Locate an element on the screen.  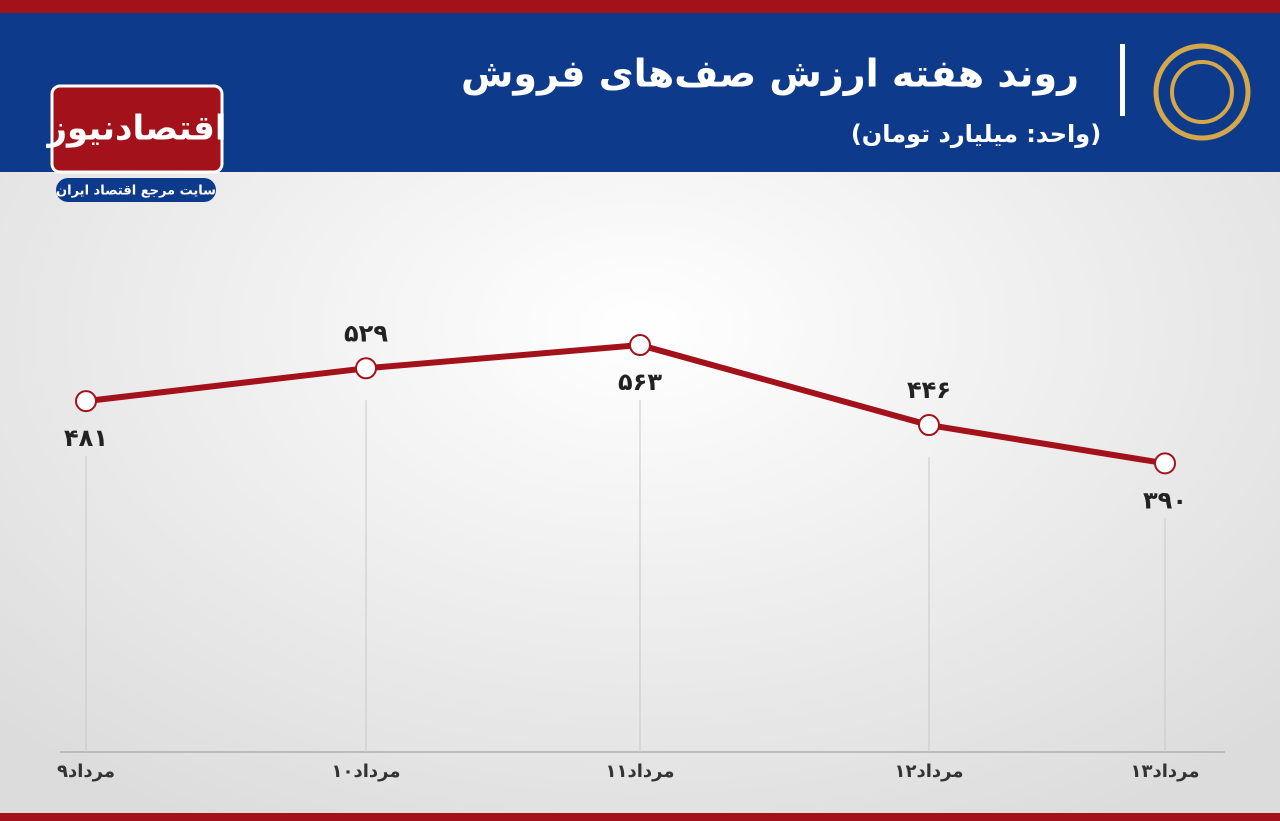
emblem is located at coordinates (1202, 92).